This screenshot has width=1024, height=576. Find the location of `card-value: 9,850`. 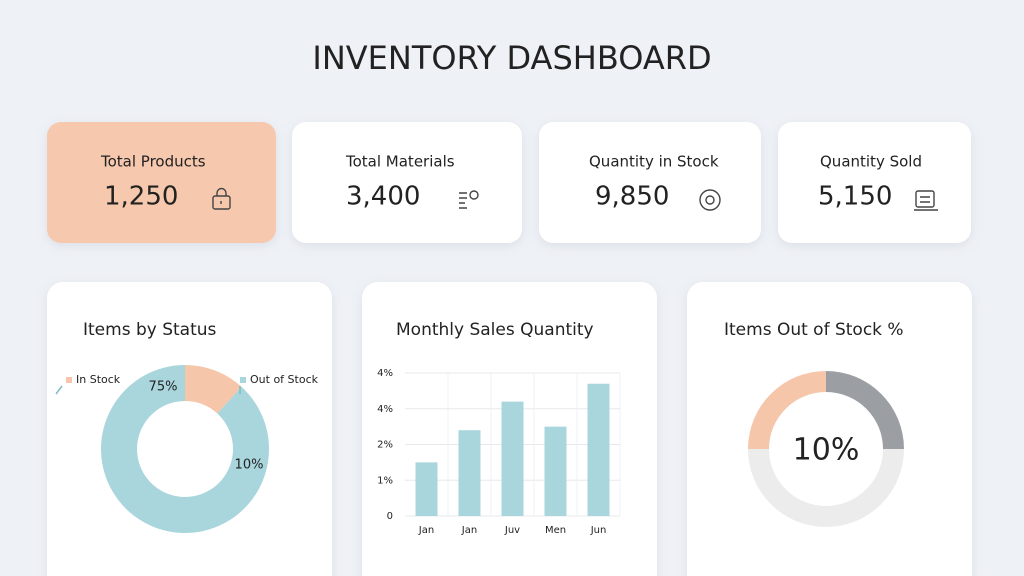

card-value: 9,850 is located at coordinates (632, 197).